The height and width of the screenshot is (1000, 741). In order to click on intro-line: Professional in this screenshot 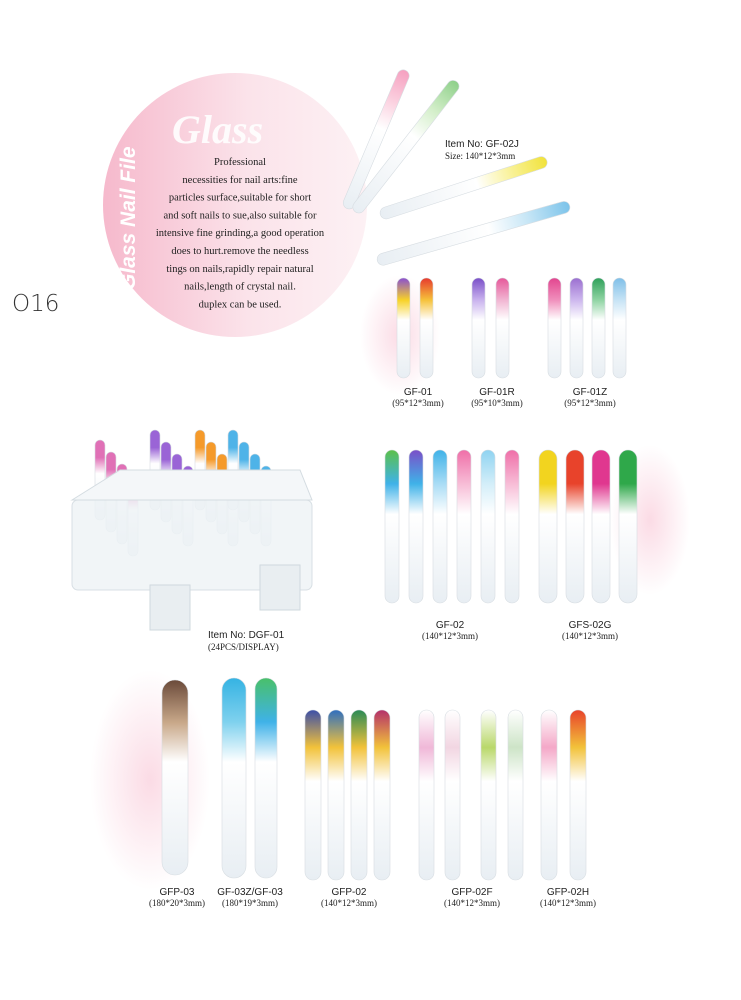, I will do `click(240, 162)`.